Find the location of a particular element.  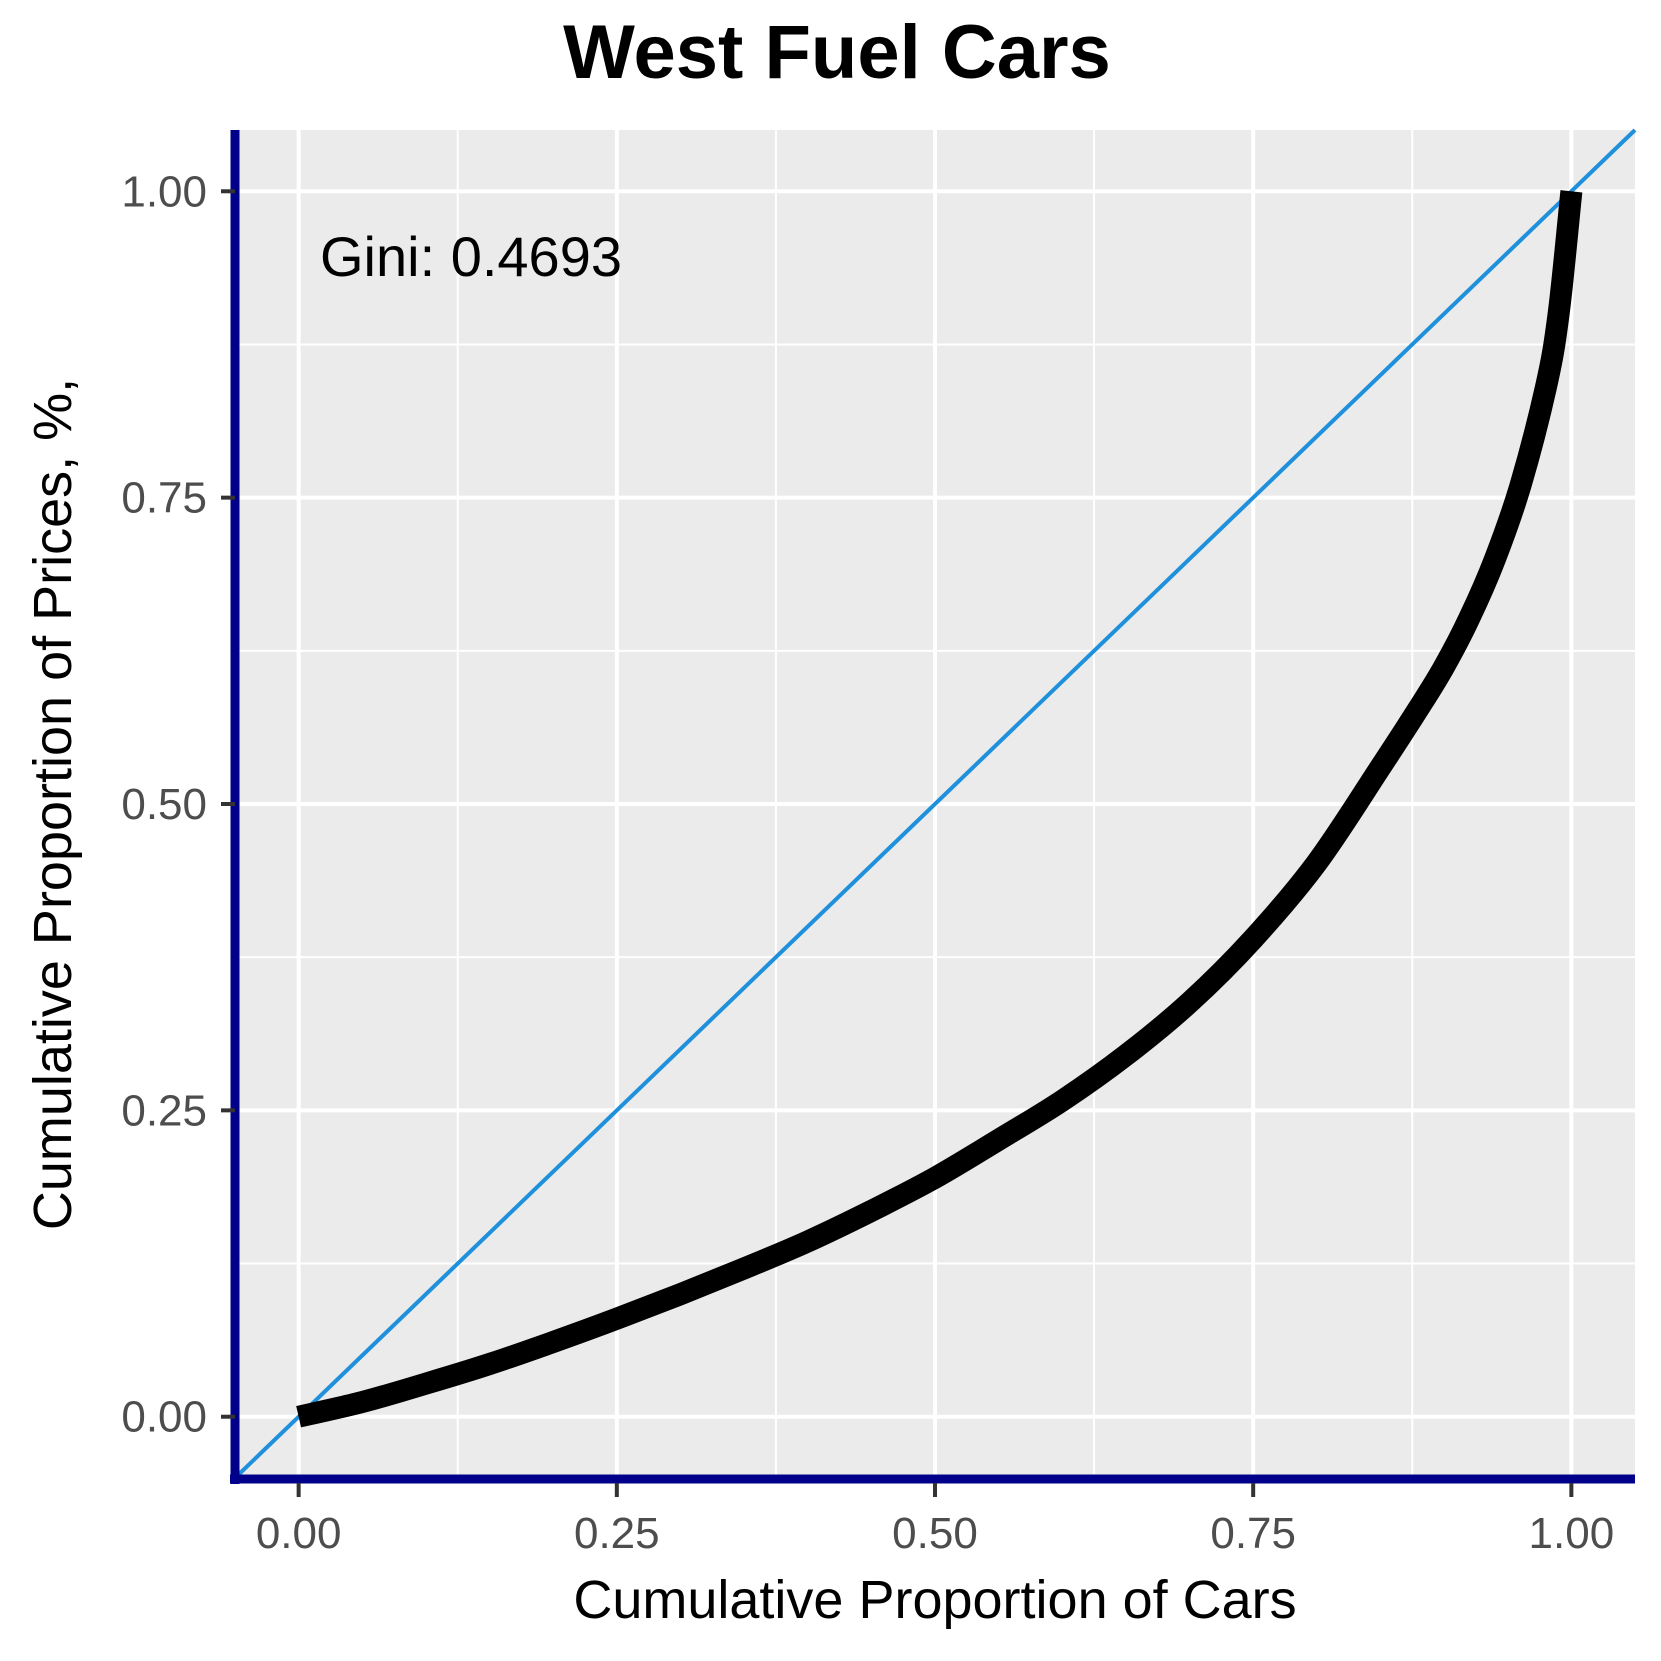

x-tick-label: 0.50 is located at coordinates (935, 1533).